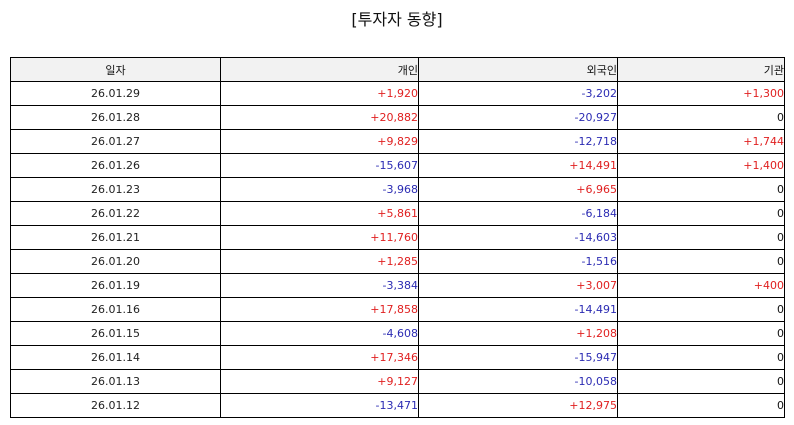 Image resolution: width=794 pixels, height=425 pixels. What do you see at coordinates (701, 69) in the screenshot?
I see `column-header-institution: 기관` at bounding box center [701, 69].